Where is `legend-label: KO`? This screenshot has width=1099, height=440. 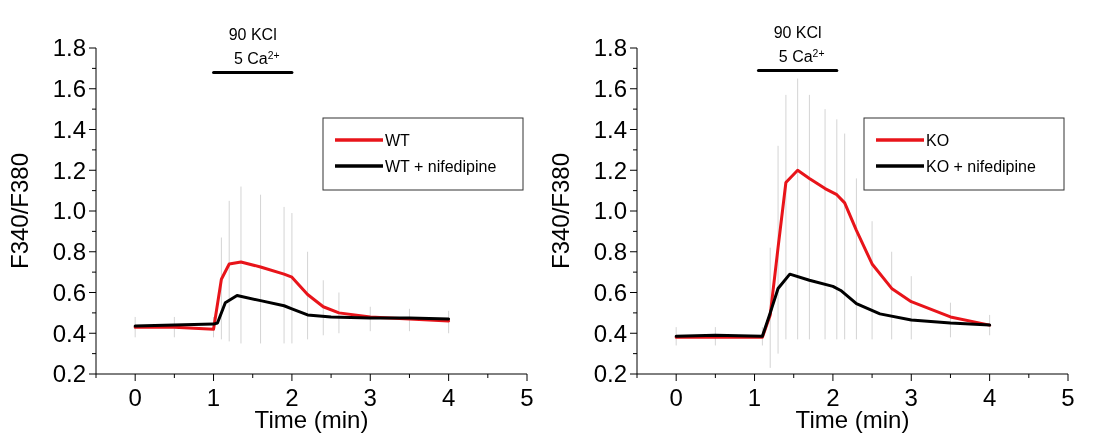 legend-label: KO is located at coordinates (938, 140).